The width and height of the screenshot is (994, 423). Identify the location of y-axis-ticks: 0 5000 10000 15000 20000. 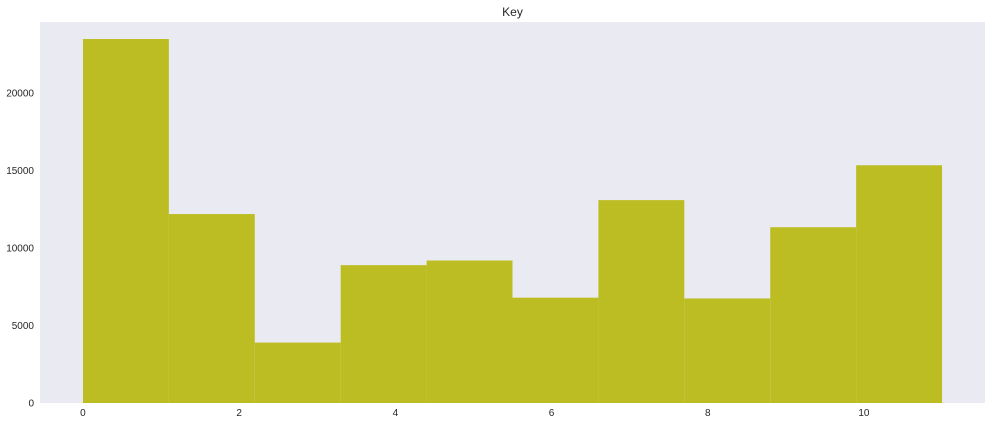
(20, 249).